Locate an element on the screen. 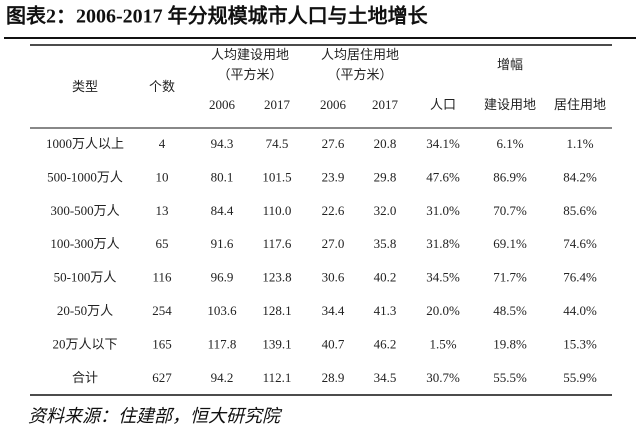 The width and height of the screenshot is (640, 438). cell: 32.0 is located at coordinates (385, 210).